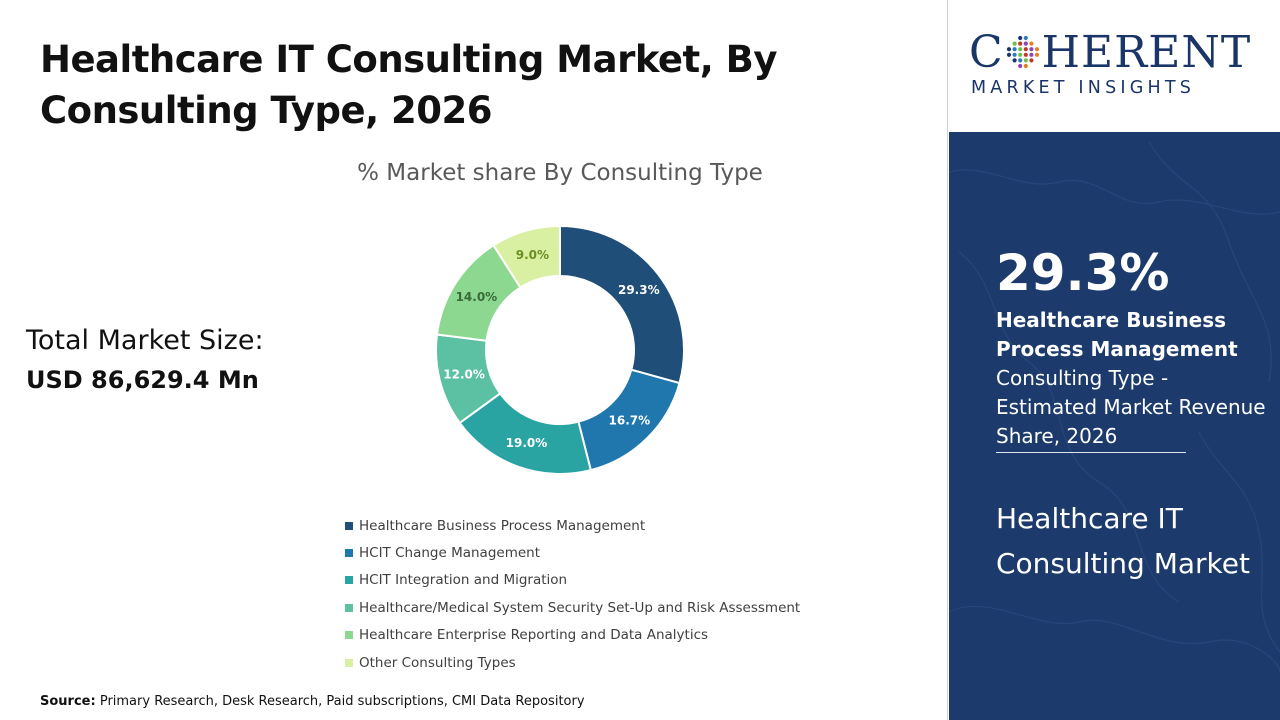  Describe the element at coordinates (145, 340) in the screenshot. I see `total-market-size-label: Total Market Size:` at that location.